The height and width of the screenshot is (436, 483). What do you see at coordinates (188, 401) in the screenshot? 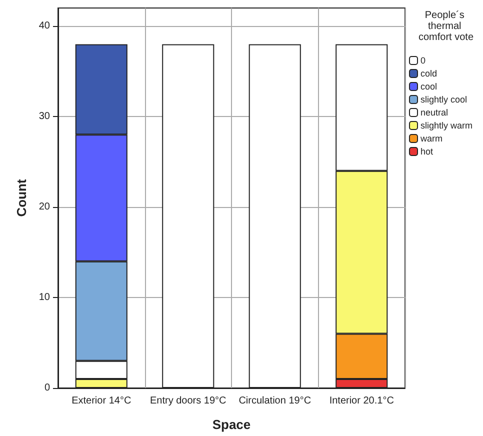
I see `x-tick-label: Entry doors 19°C` at bounding box center [188, 401].